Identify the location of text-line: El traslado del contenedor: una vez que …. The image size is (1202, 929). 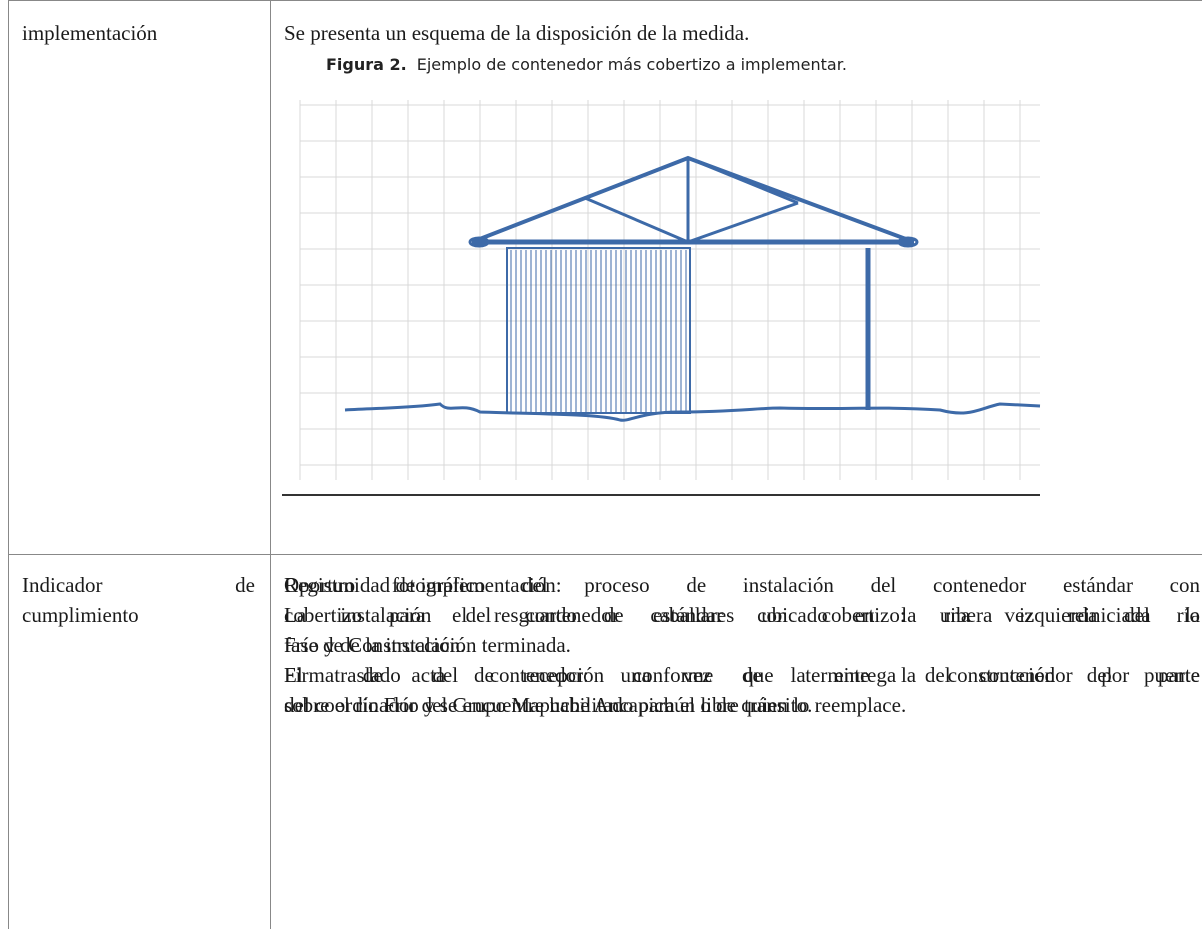
(742, 675).